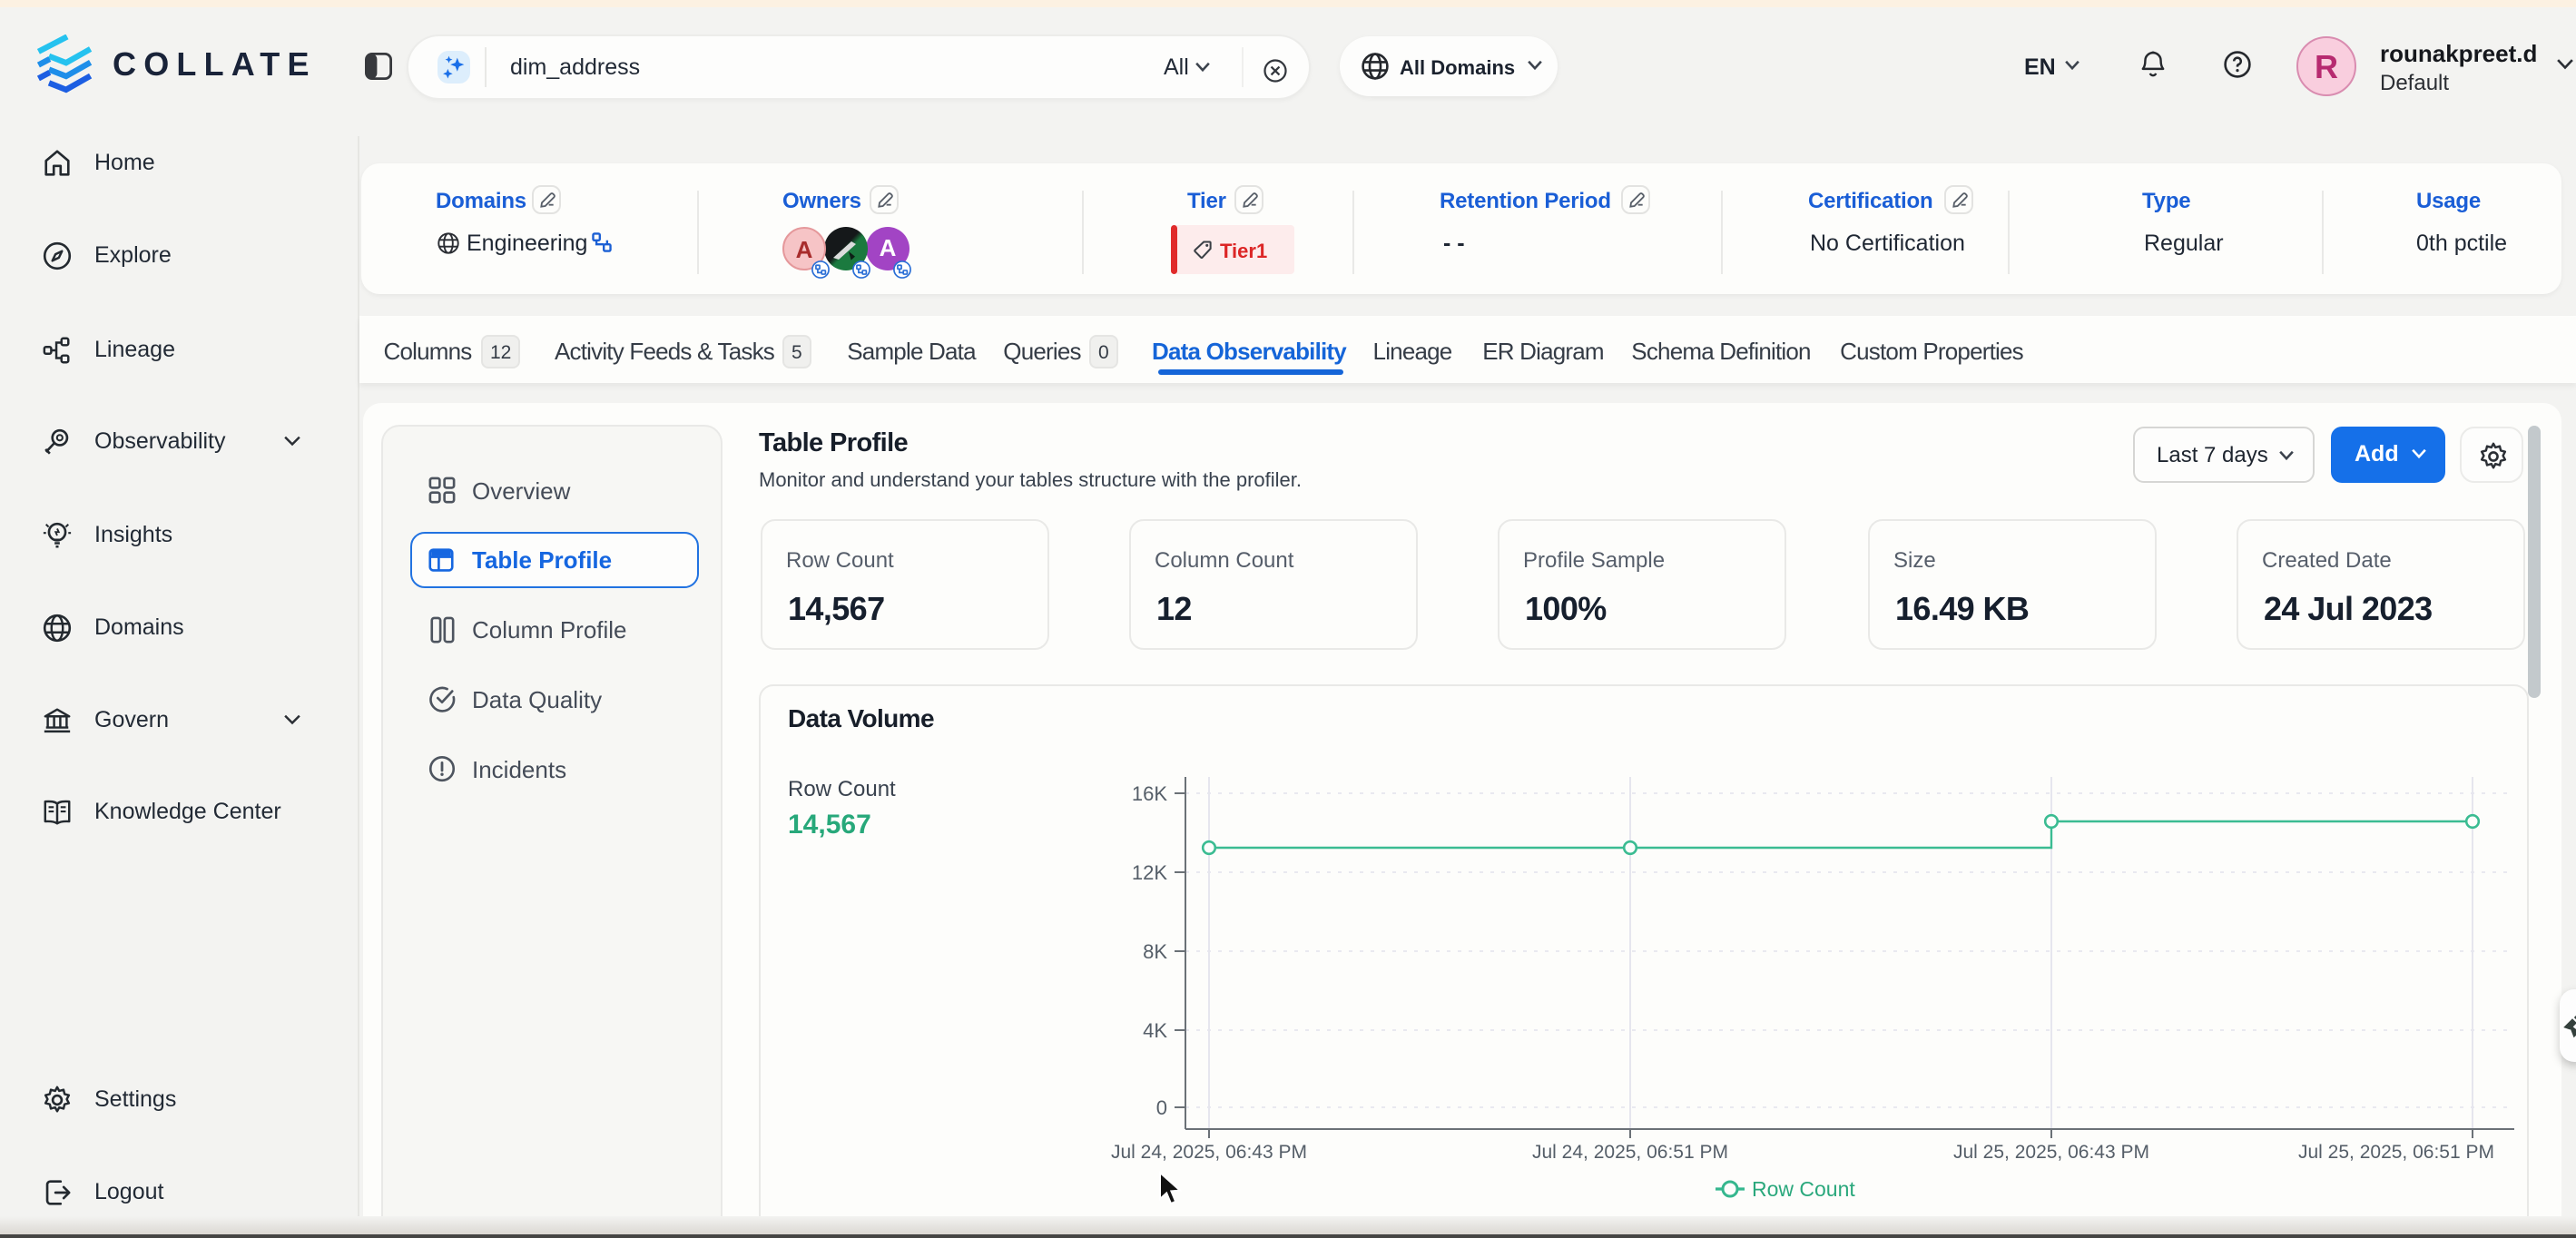 Image resolution: width=2576 pixels, height=1238 pixels. Describe the element at coordinates (1161, 1107) in the screenshot. I see `svg-text: 0` at that location.